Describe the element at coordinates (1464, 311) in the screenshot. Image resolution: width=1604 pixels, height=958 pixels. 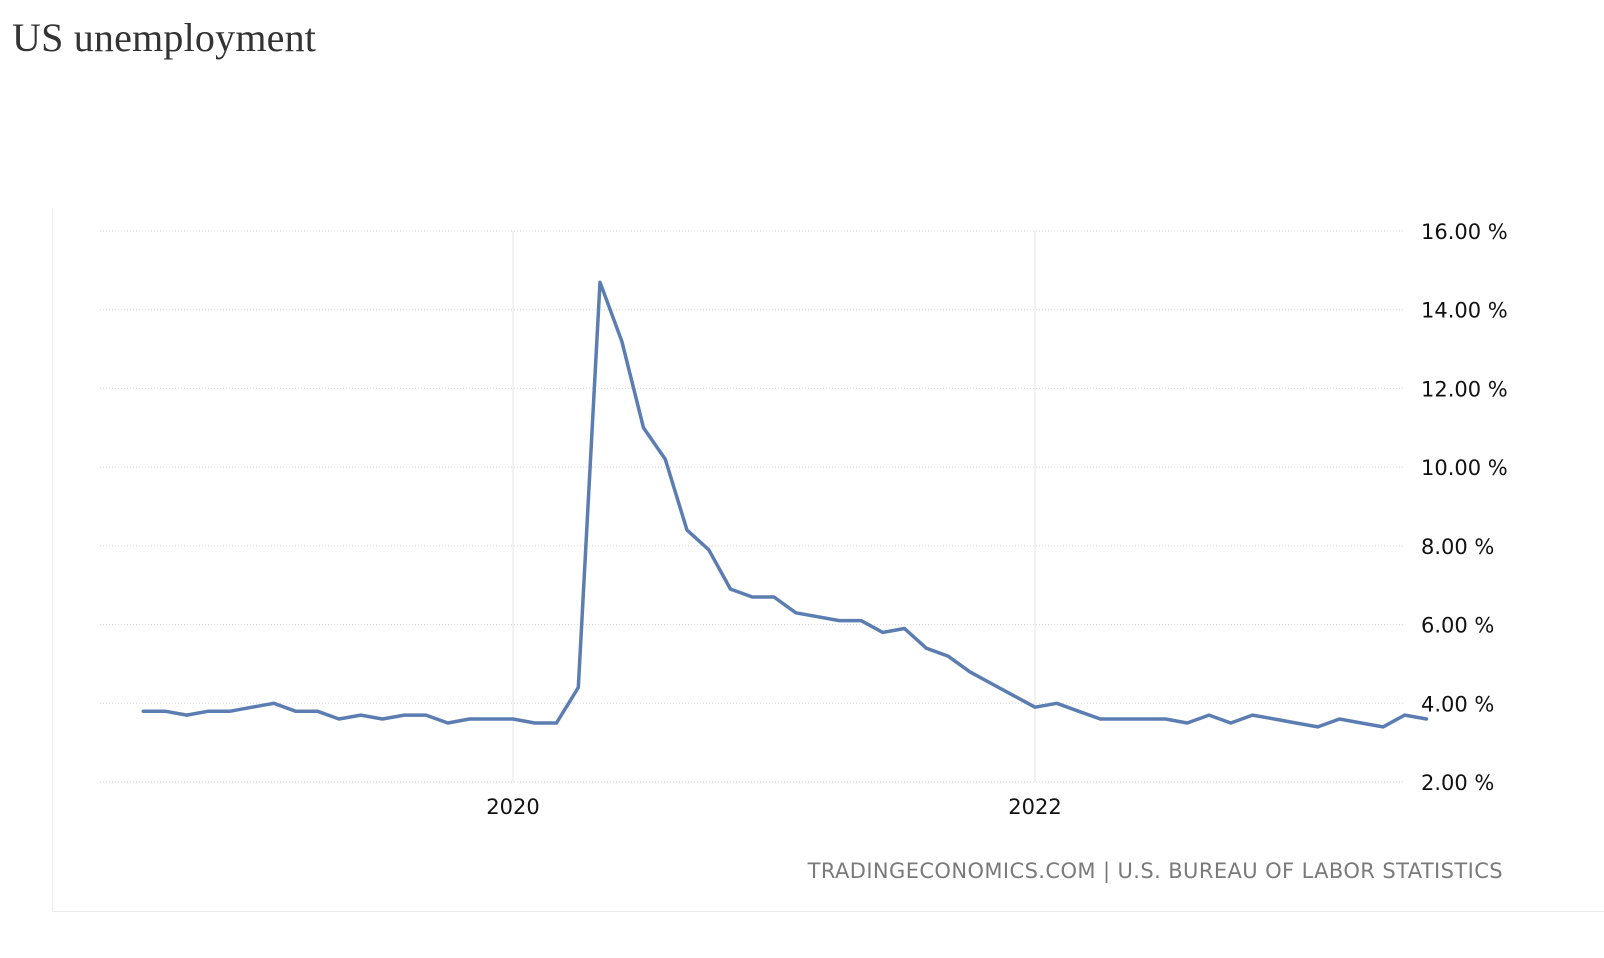
I see `y-tick-label: 14.00 %` at that location.